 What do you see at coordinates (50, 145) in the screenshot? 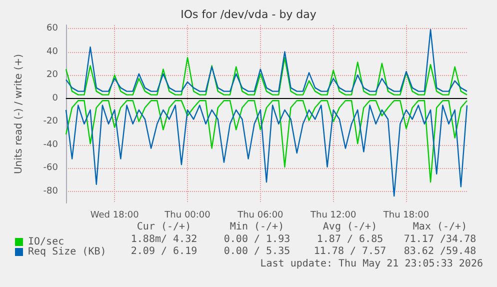
I see `y-tick-label: -40` at bounding box center [50, 145].